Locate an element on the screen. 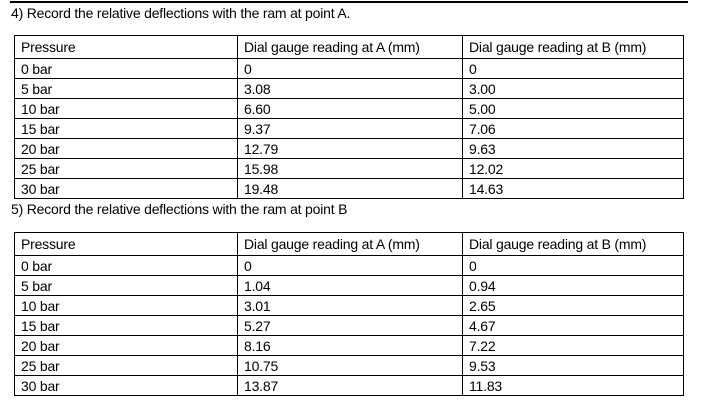  table-row: 25 bar 10.75 9.53 is located at coordinates (349, 365).